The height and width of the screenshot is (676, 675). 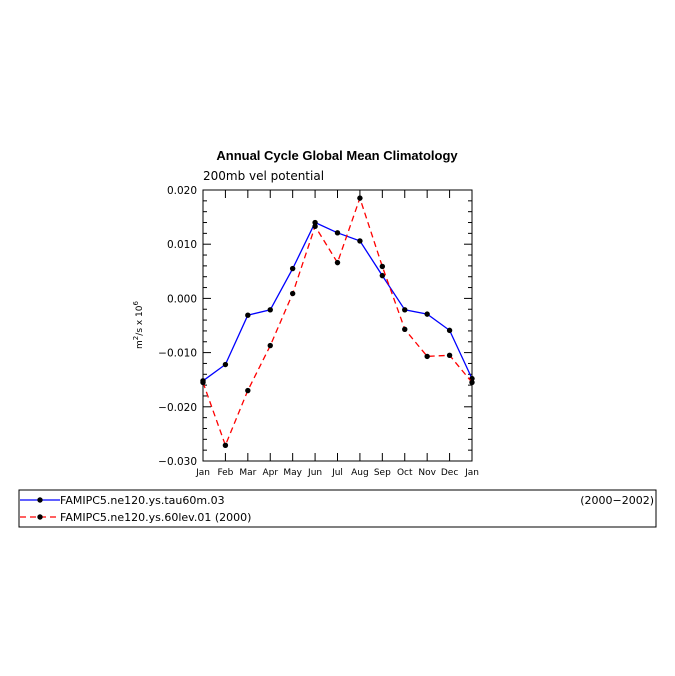 I want to click on y-tick-label: −0.030, so click(x=177, y=462).